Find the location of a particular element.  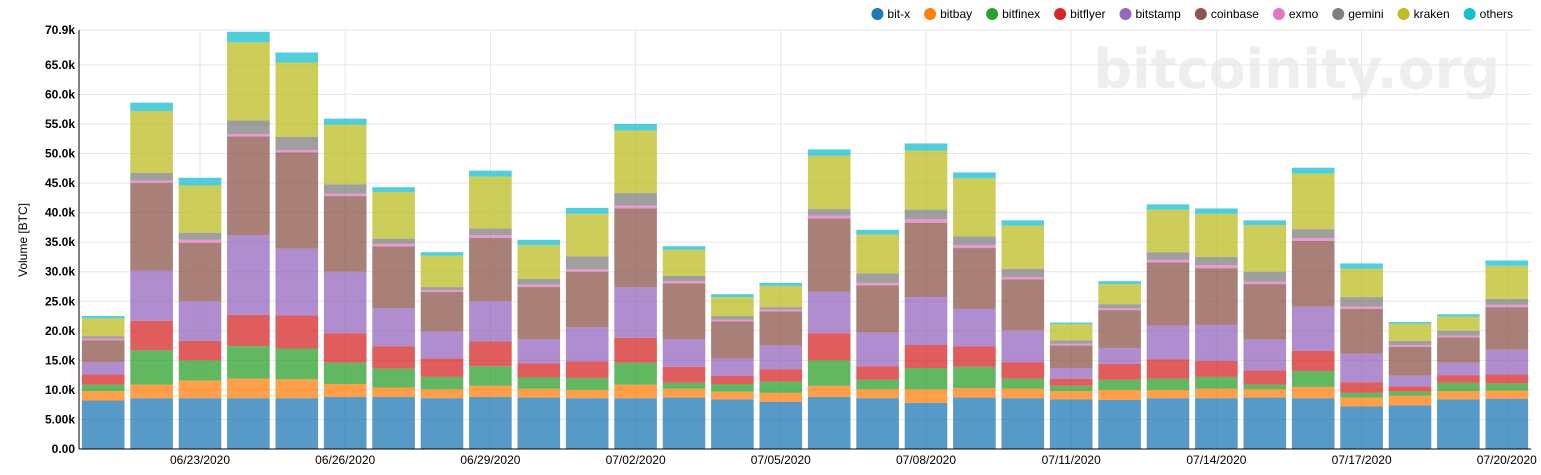

x-tick-label: 06/29/2020 is located at coordinates (490, 460).